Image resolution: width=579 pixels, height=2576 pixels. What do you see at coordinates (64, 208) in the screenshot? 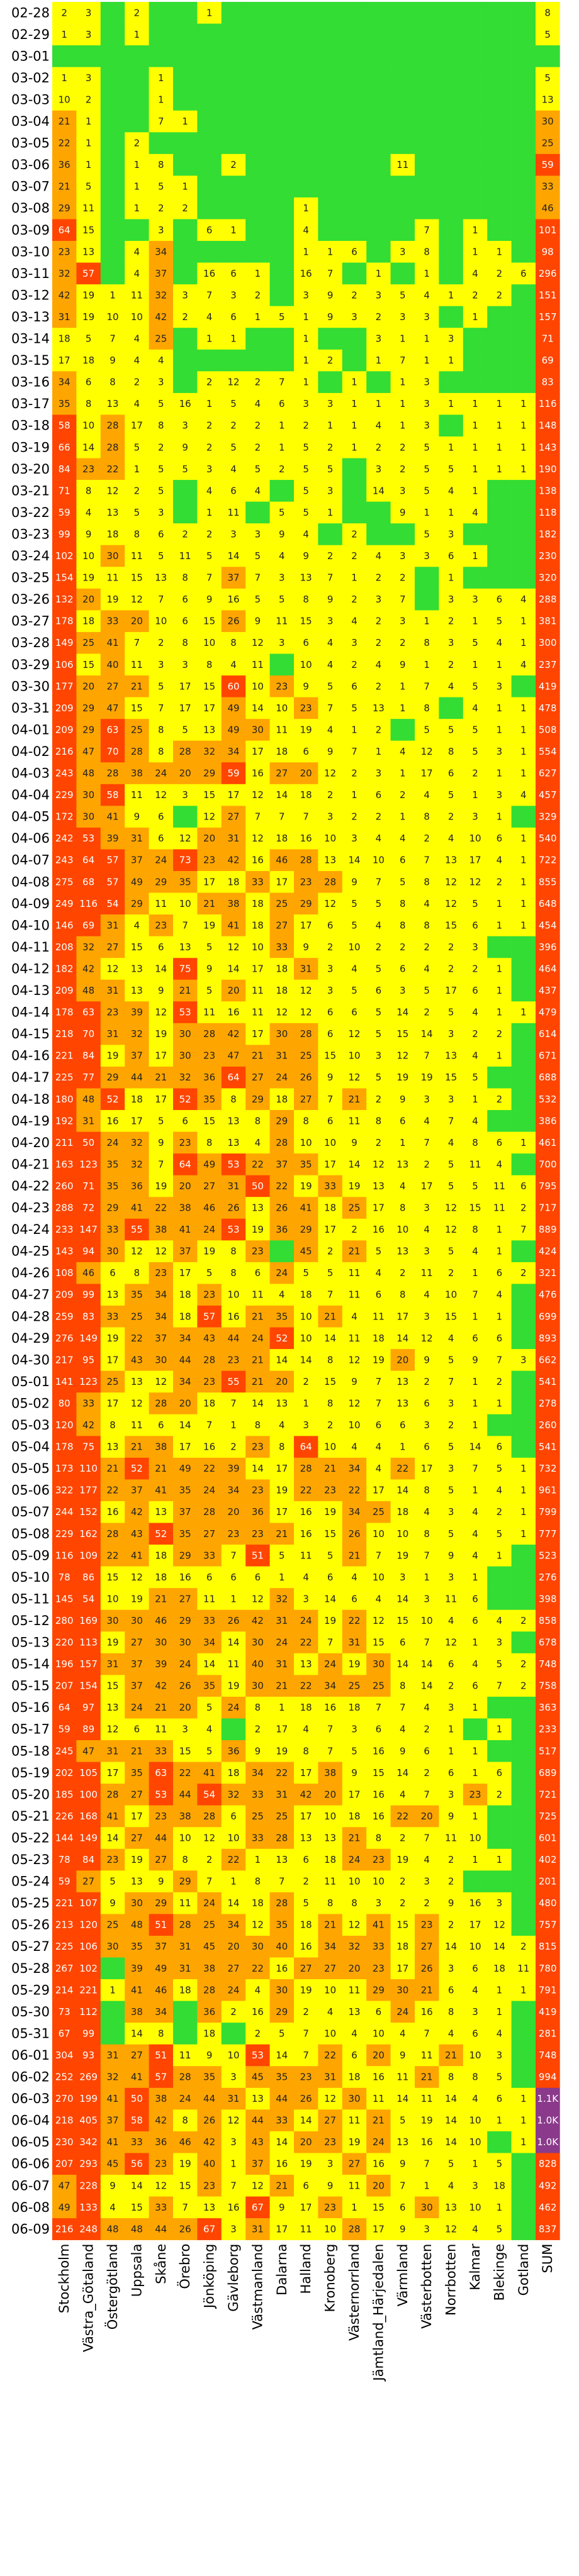
I see `cell-value-label: 29` at bounding box center [64, 208].